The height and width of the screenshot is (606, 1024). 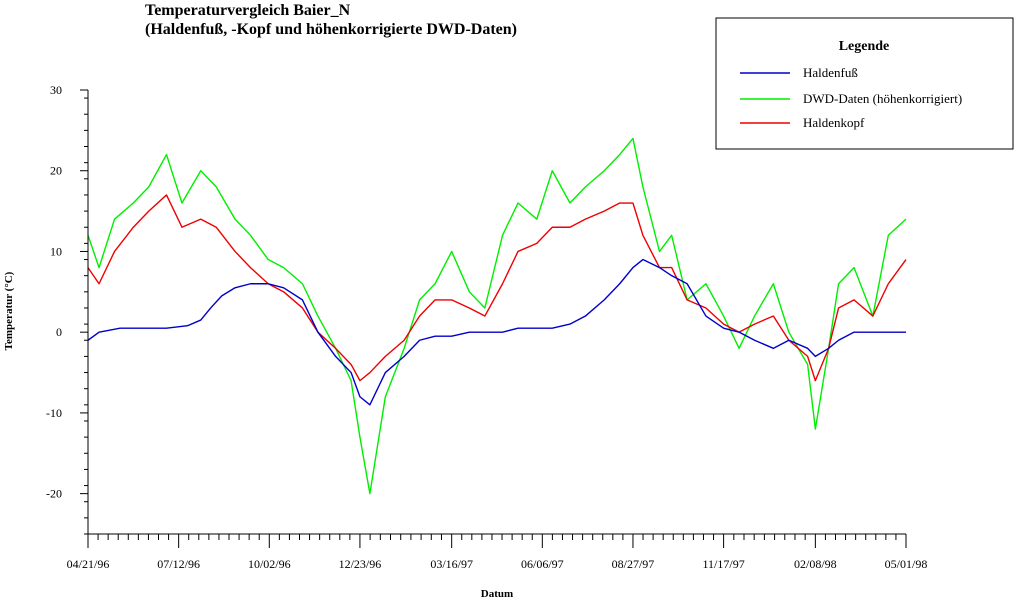 I want to click on y-tick-label: -10, so click(x=54, y=413).